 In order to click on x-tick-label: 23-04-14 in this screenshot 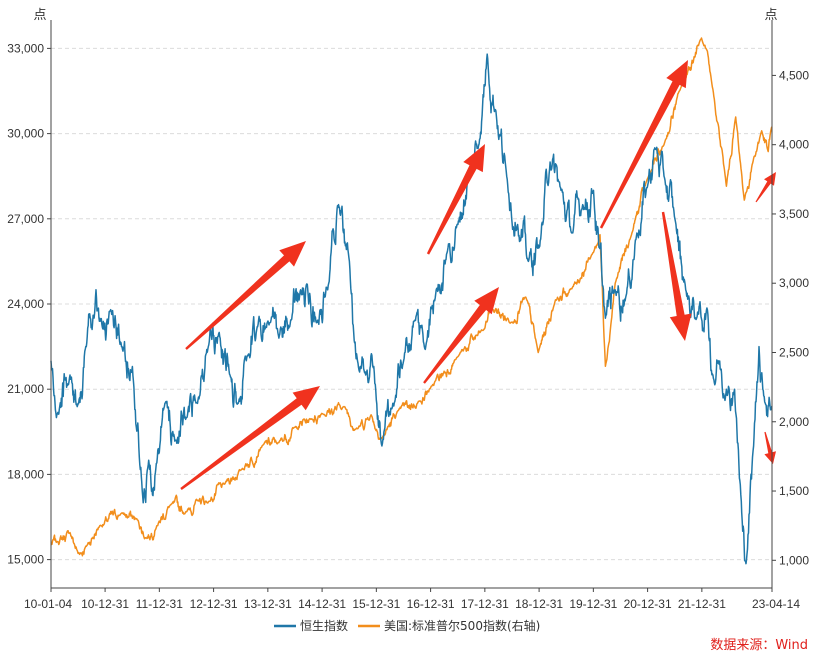, I will do `click(776, 604)`.